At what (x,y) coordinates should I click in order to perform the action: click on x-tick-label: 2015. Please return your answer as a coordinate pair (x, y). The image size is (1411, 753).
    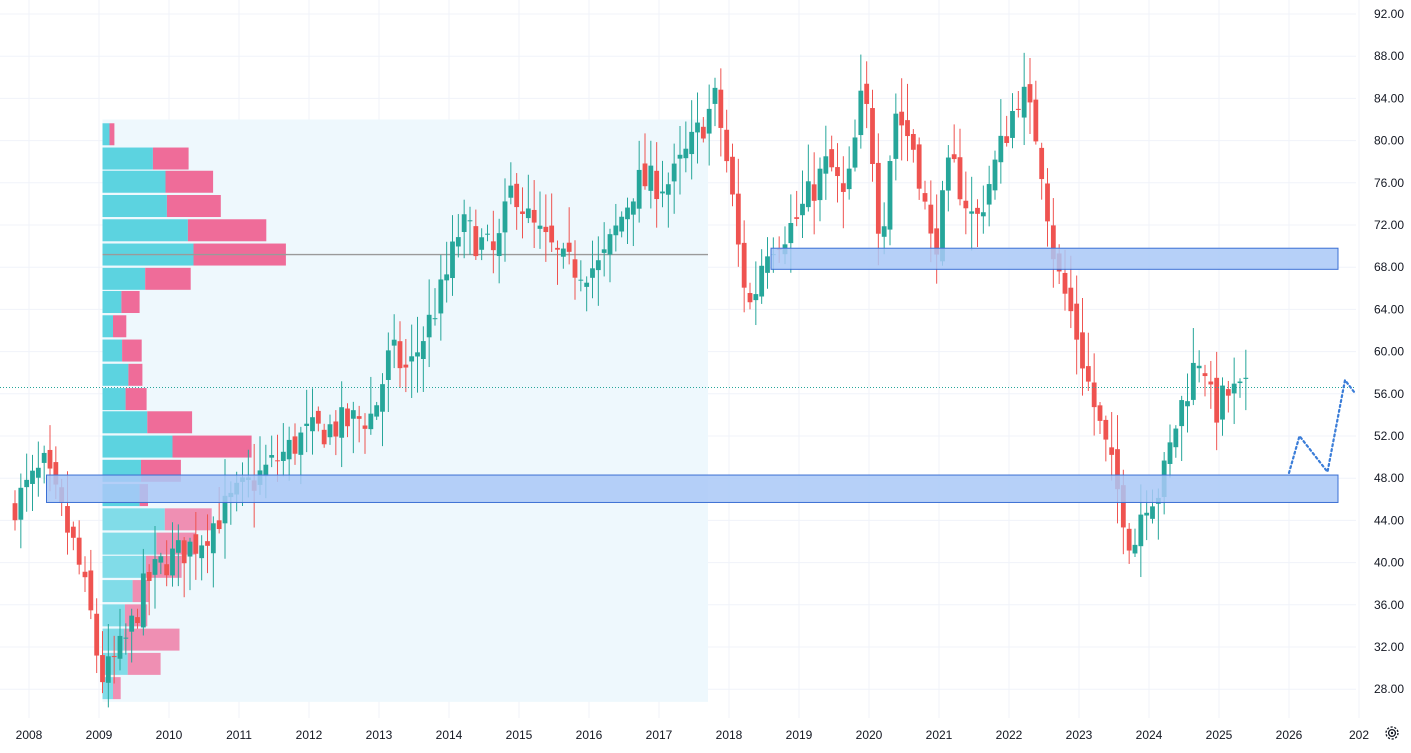
    Looking at the image, I should click on (519, 735).